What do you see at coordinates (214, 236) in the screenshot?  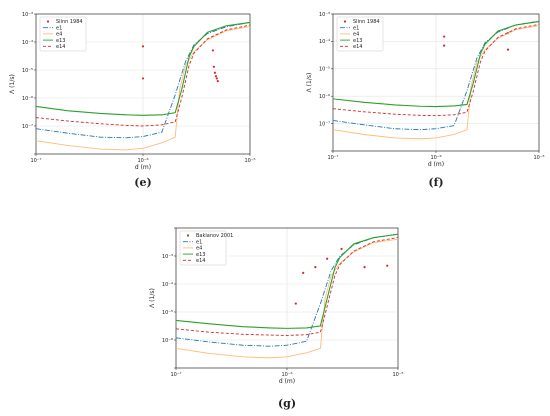 I see `legend-label: Baklanov 2001` at bounding box center [214, 236].